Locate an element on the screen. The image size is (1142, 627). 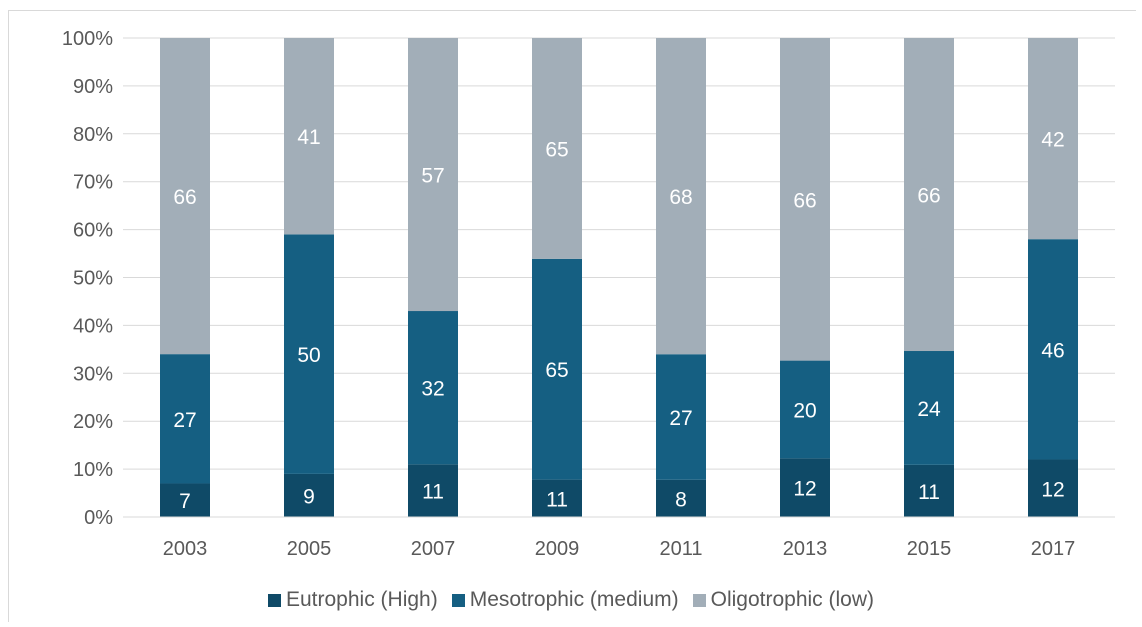
legend-item: Oligotrophic (low) is located at coordinates (783, 600).